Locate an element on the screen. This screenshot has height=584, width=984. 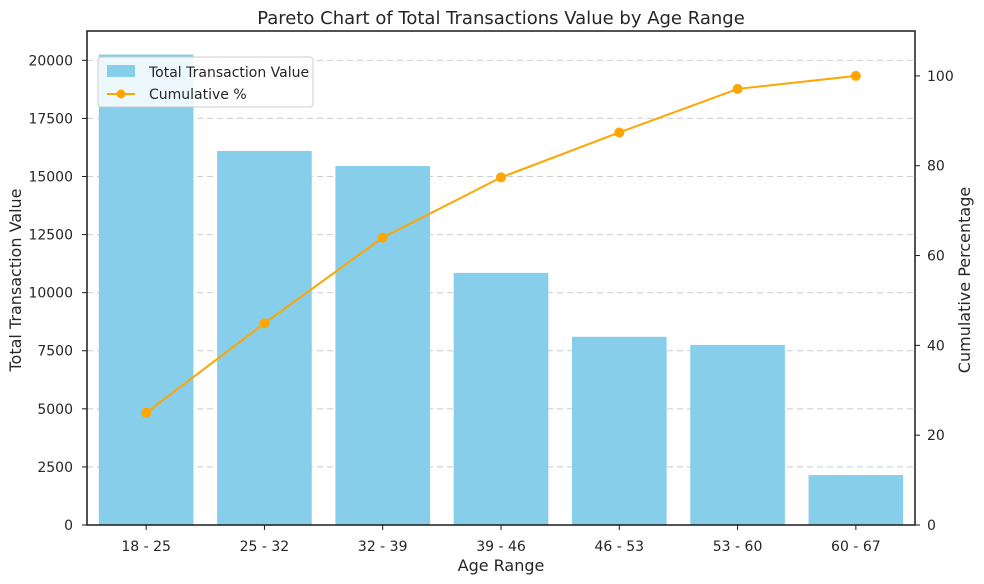
x-tick-label: 39 - 46 is located at coordinates (501, 547).